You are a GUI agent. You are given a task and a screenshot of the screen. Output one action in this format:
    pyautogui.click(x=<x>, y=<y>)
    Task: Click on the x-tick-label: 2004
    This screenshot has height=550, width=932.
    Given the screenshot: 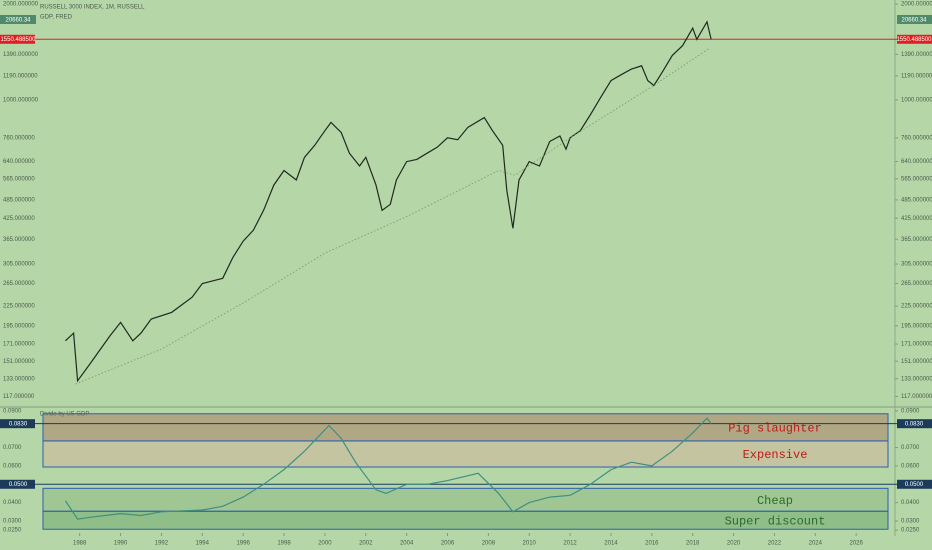 What is the action you would take?
    pyautogui.click(x=407, y=544)
    